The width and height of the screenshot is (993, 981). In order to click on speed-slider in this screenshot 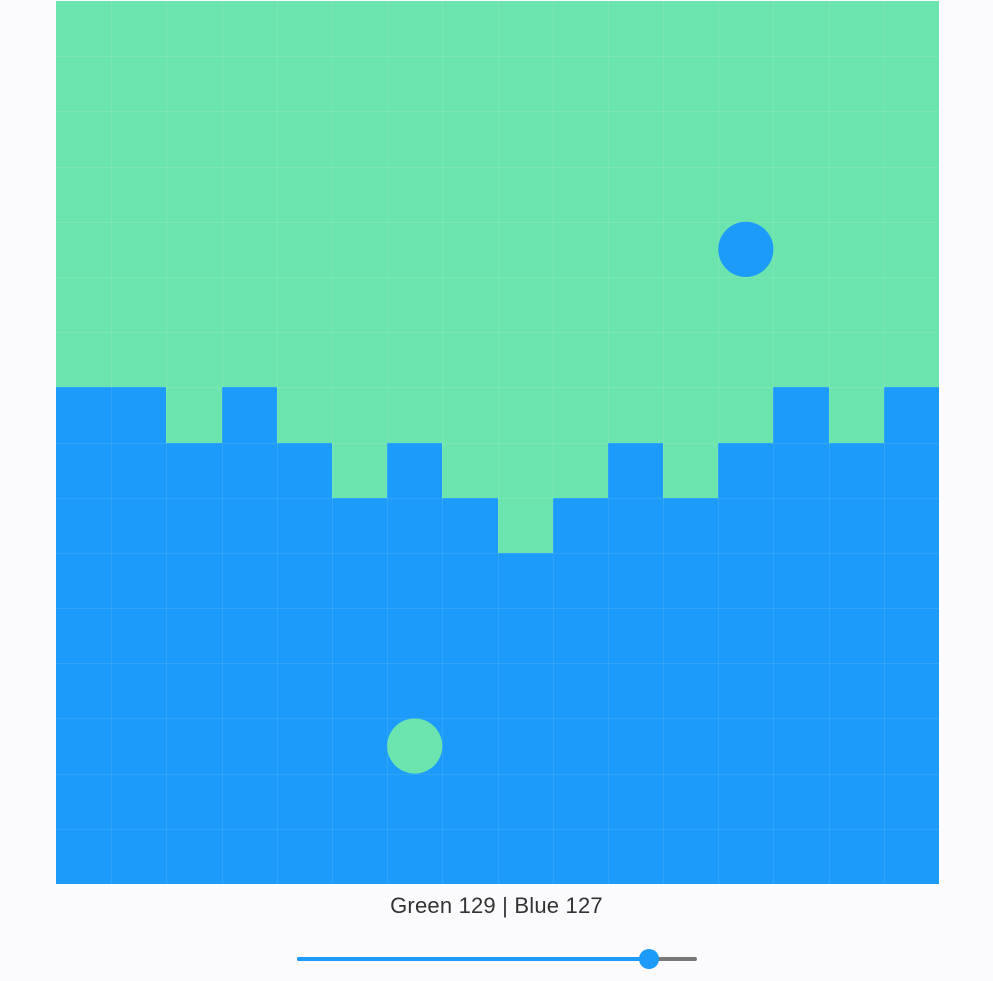, I will do `click(497, 959)`.